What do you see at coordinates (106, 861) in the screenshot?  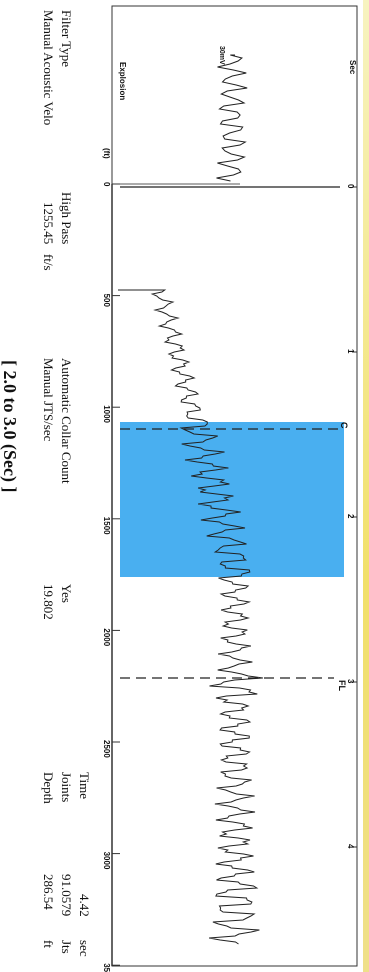 I see `distance-tick-label-3000: 3000` at bounding box center [106, 861].